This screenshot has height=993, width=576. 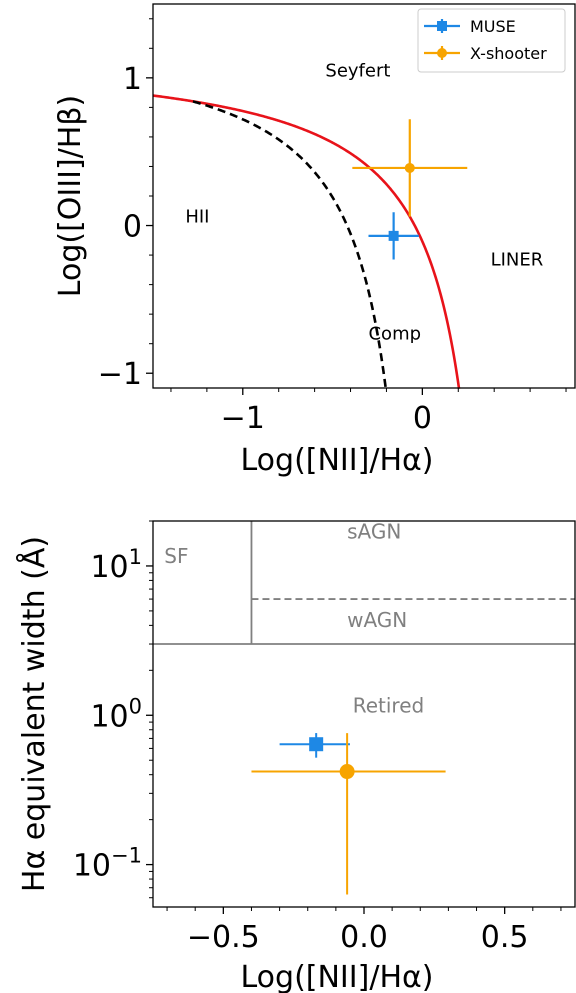 I want to click on region-label-seyfert: Seyfert, so click(x=357, y=70).